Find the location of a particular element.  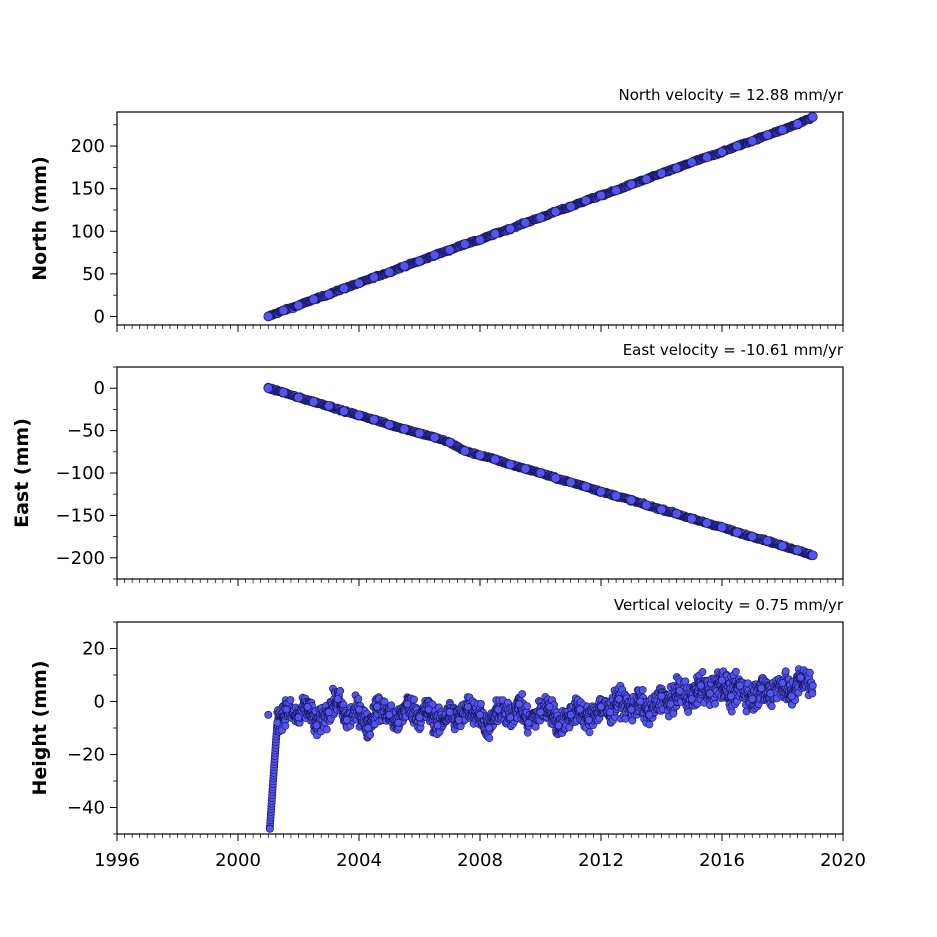

y-tick-label: 150 is located at coordinates (88, 189).